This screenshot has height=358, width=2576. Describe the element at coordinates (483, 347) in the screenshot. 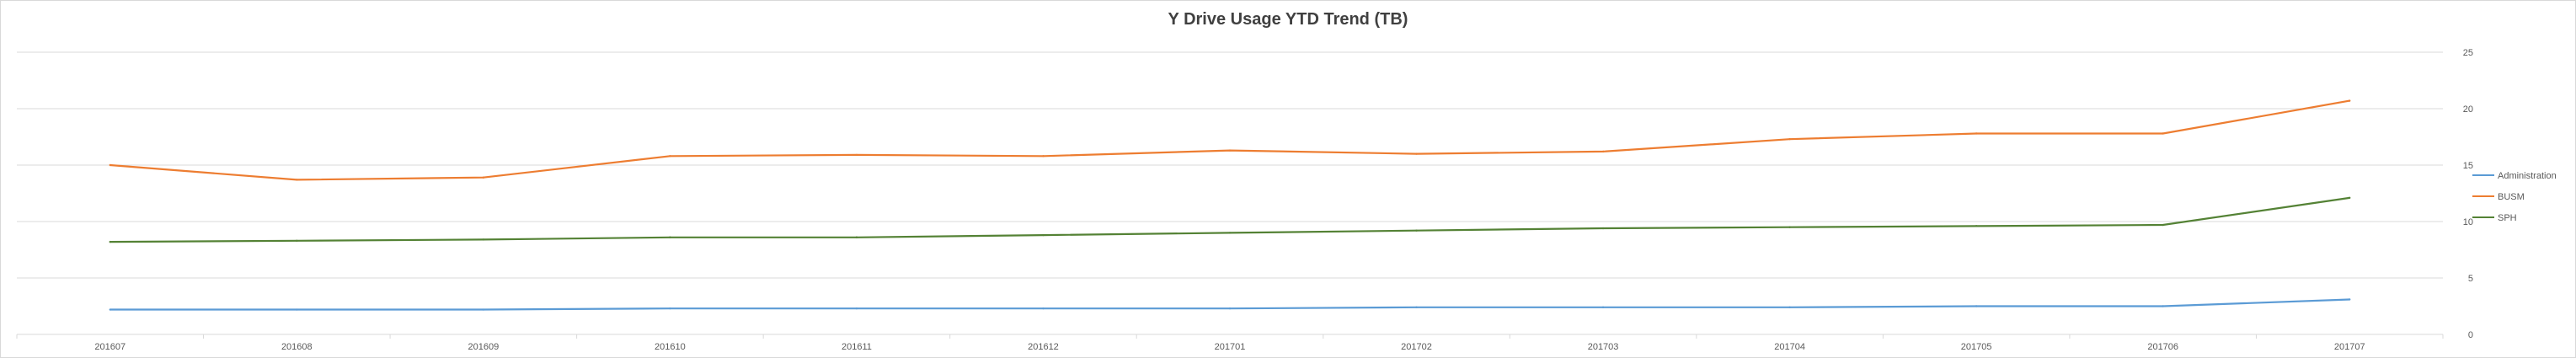

I see `x-tick-label: 201609` at that location.